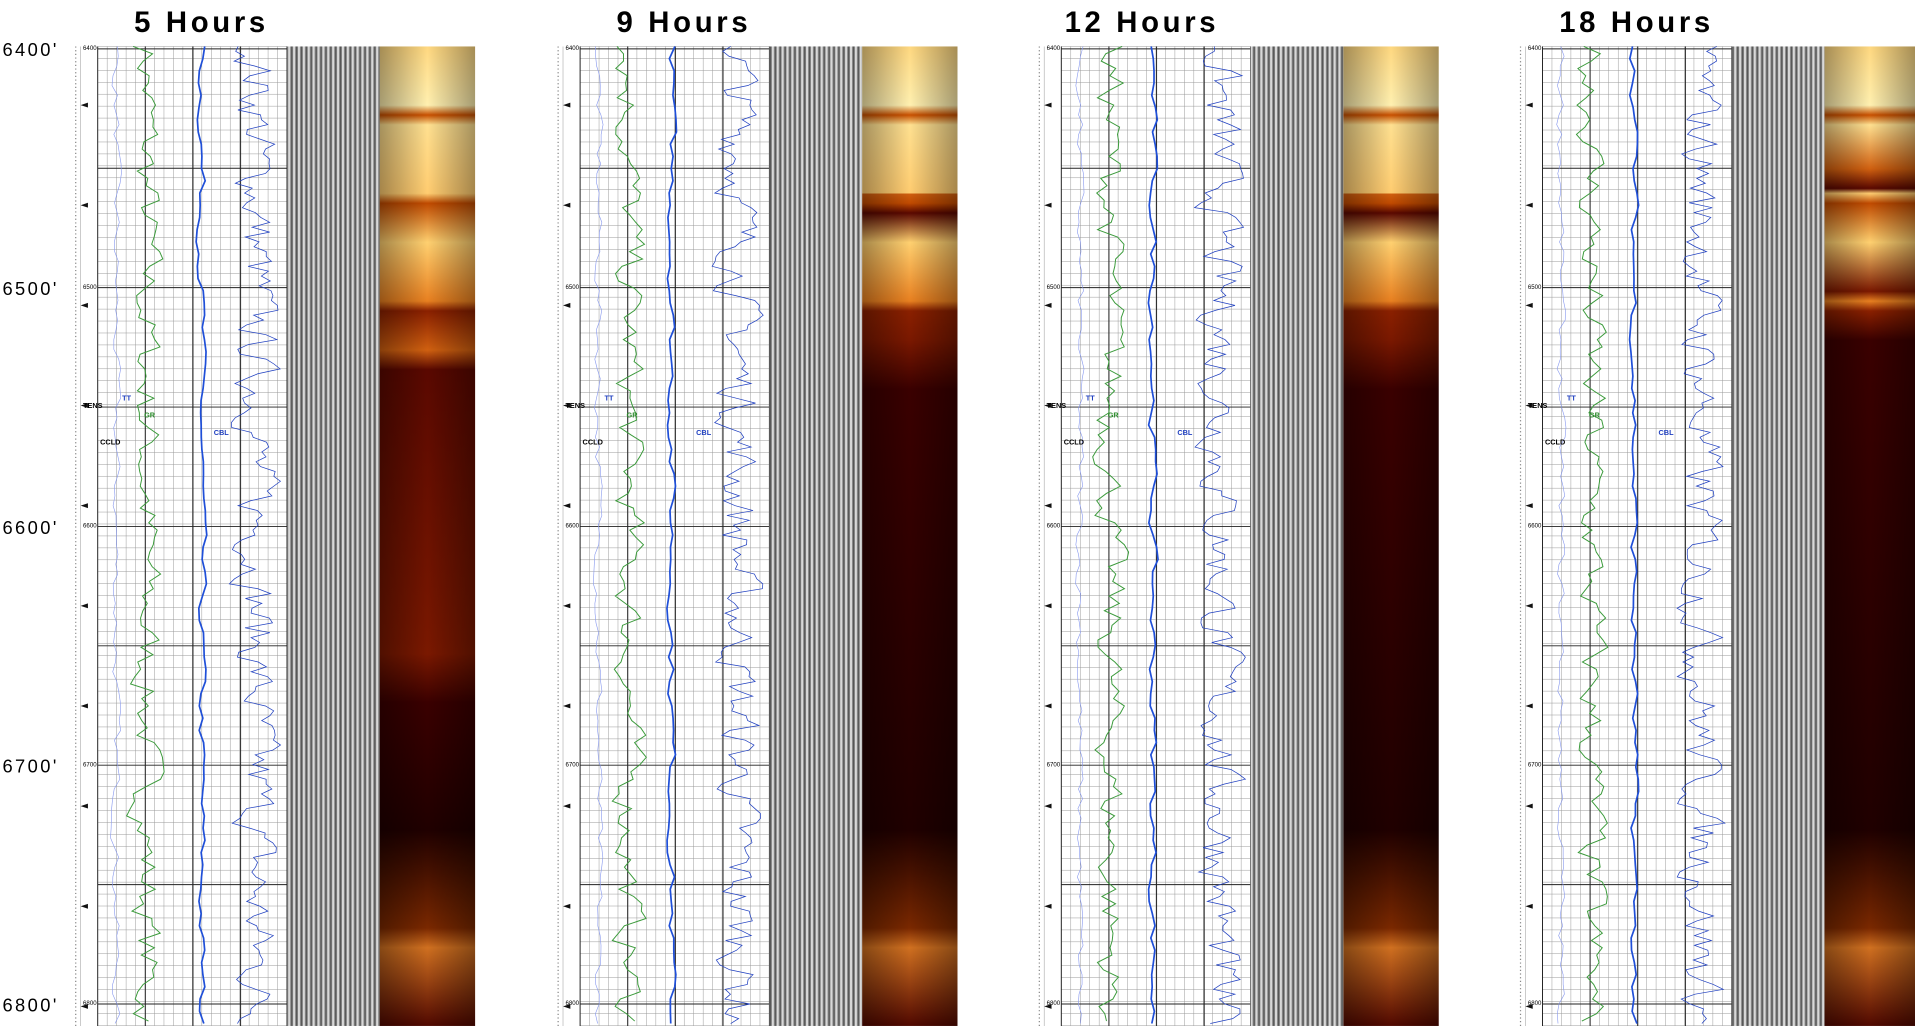  Describe the element at coordinates (30, 527) in the screenshot. I see `depth-label: 6600'` at that location.